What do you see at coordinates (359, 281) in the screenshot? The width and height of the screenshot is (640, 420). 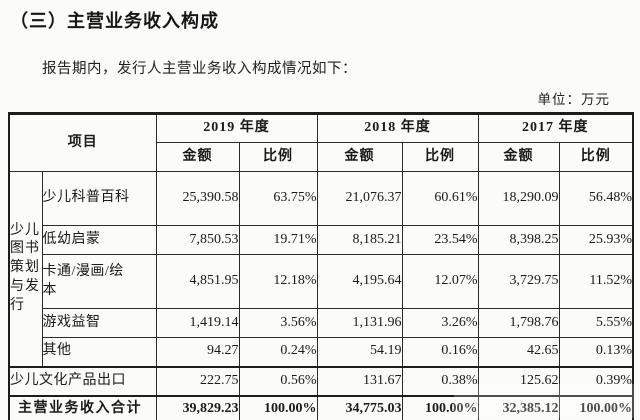 I see `amount-cell: 4,195.64` at bounding box center [359, 281].